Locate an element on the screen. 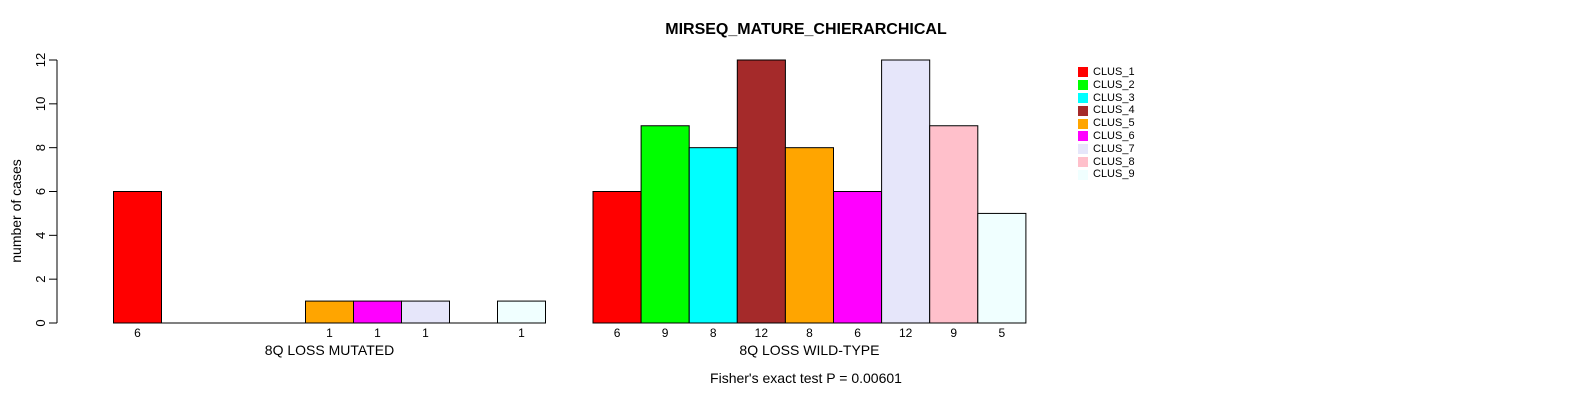  legend-item: CLUS_3 is located at coordinates (1106, 98).